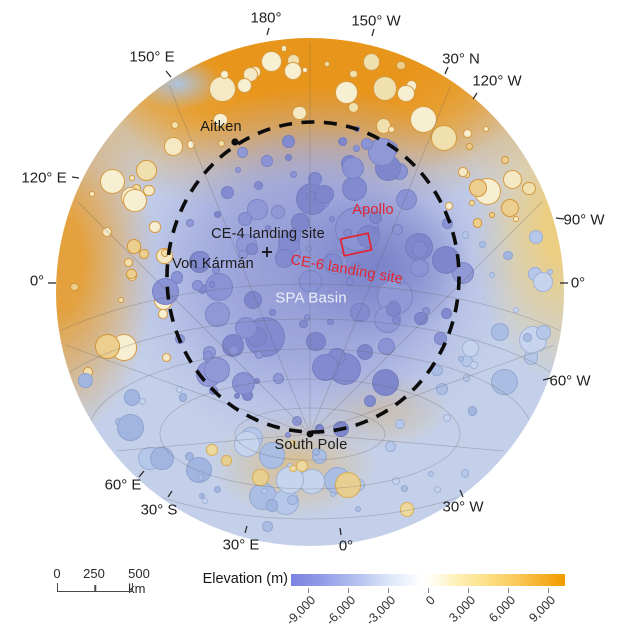  Describe the element at coordinates (541, 609) in the screenshot. I see `colorbar-tick-label: 9,000` at that location.